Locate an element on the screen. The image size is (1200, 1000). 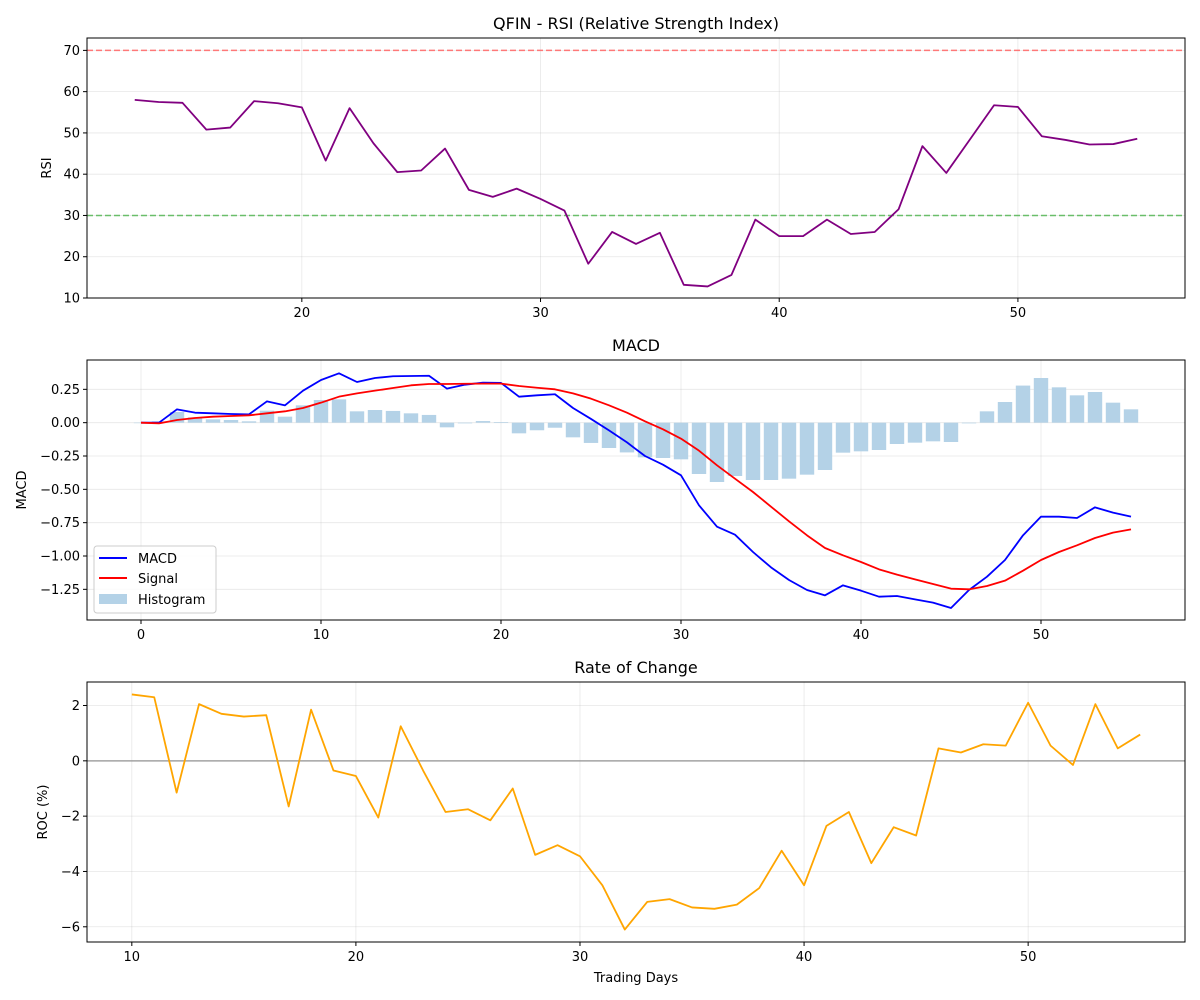
macd-ytick-label: 0.25 is located at coordinates (65, 390).